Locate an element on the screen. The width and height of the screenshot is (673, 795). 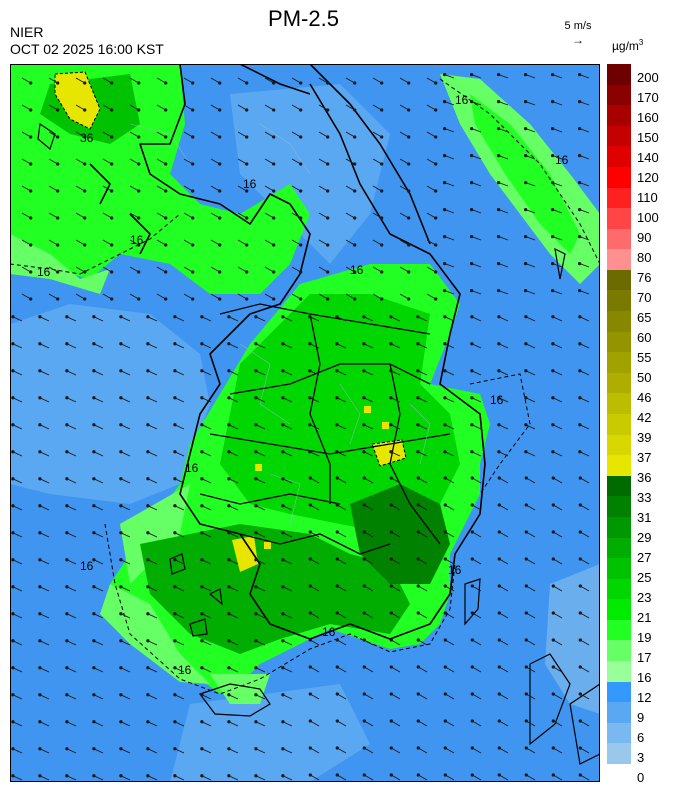
wind-reference: 5 m/s → is located at coordinates (578, 33).